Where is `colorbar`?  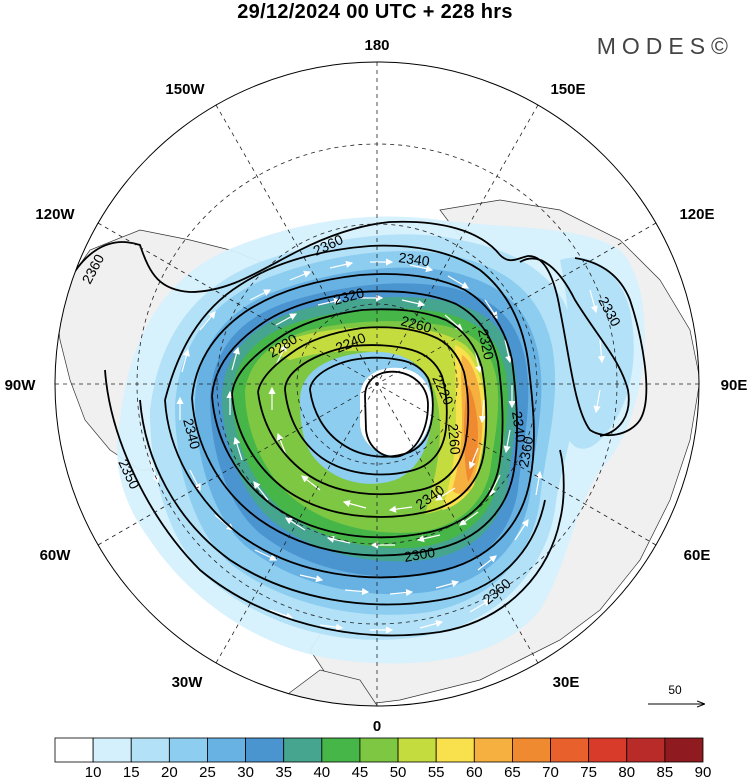 colorbar is located at coordinates (379, 750).